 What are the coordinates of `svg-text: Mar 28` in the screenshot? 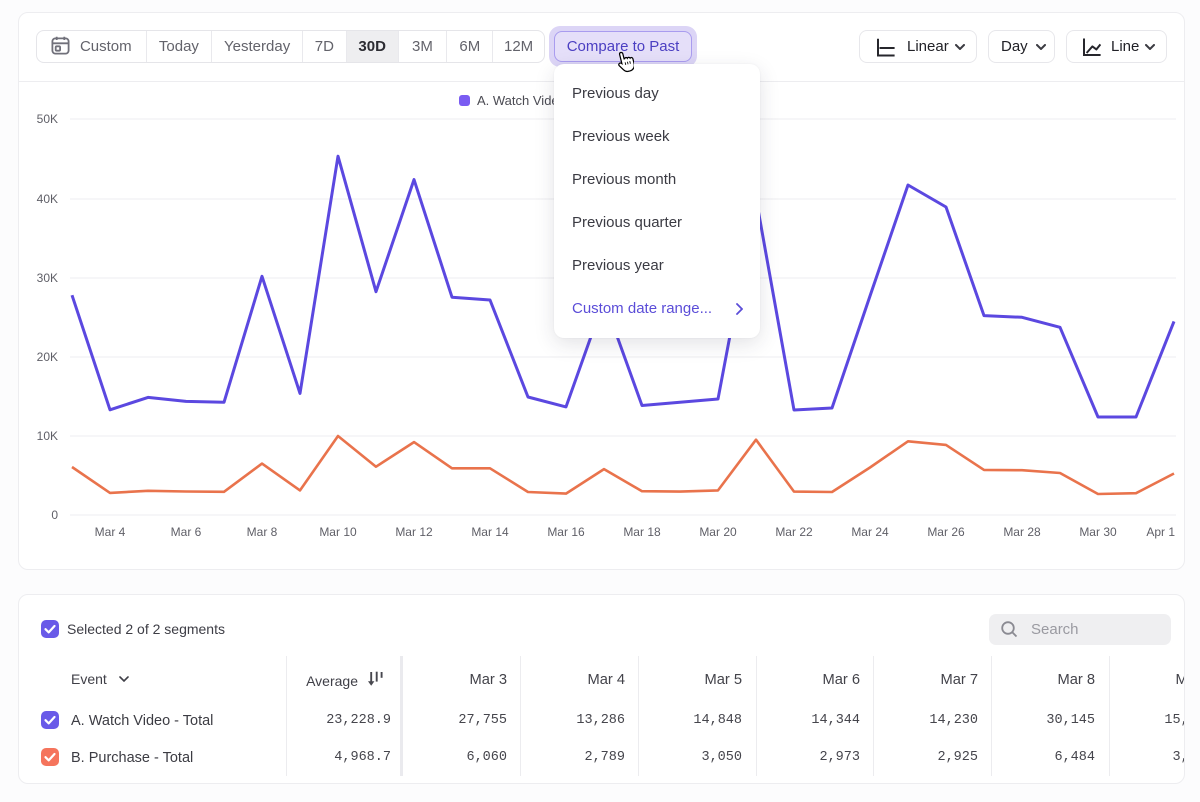 It's located at (1022, 532).